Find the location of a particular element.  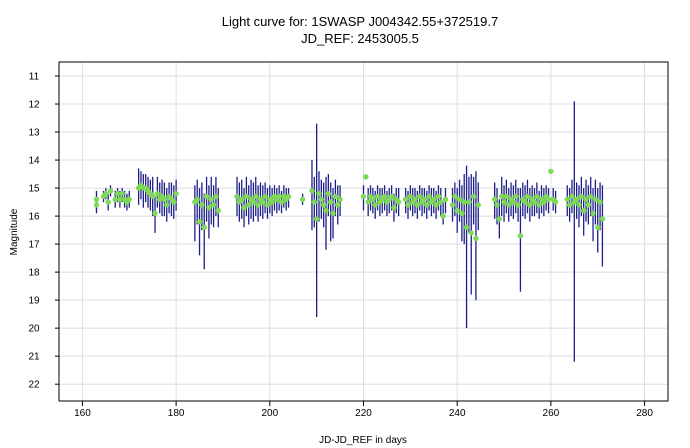

data-points is located at coordinates (349, 205).